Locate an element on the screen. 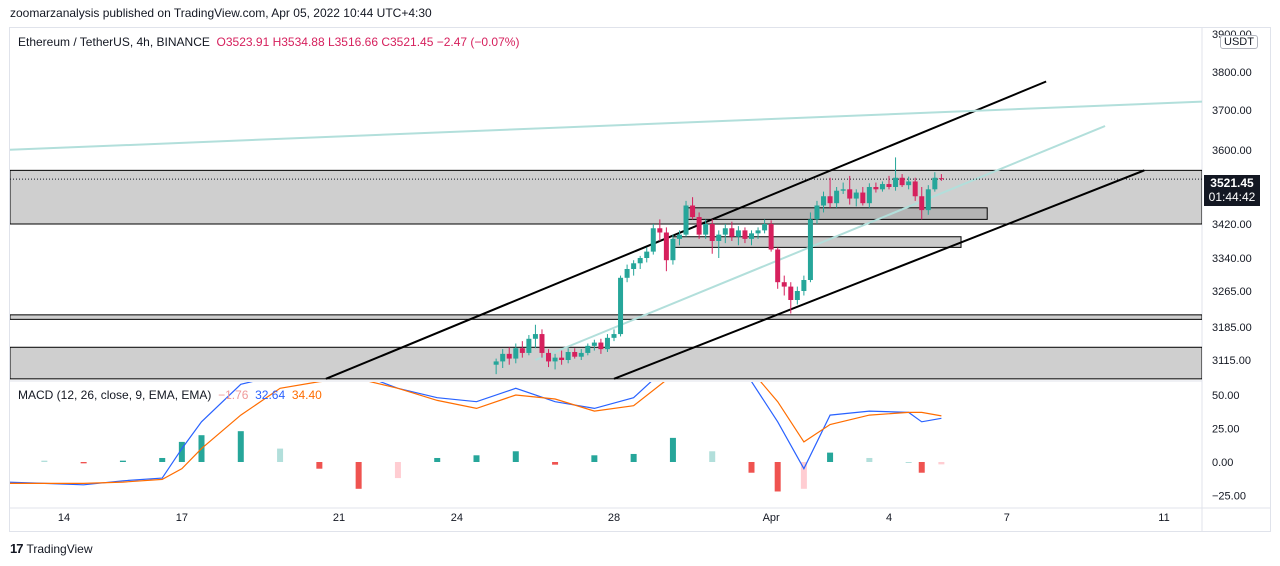 This screenshot has width=1280, height=566. bar-countdown: 01:44:42 is located at coordinates (1232, 197).